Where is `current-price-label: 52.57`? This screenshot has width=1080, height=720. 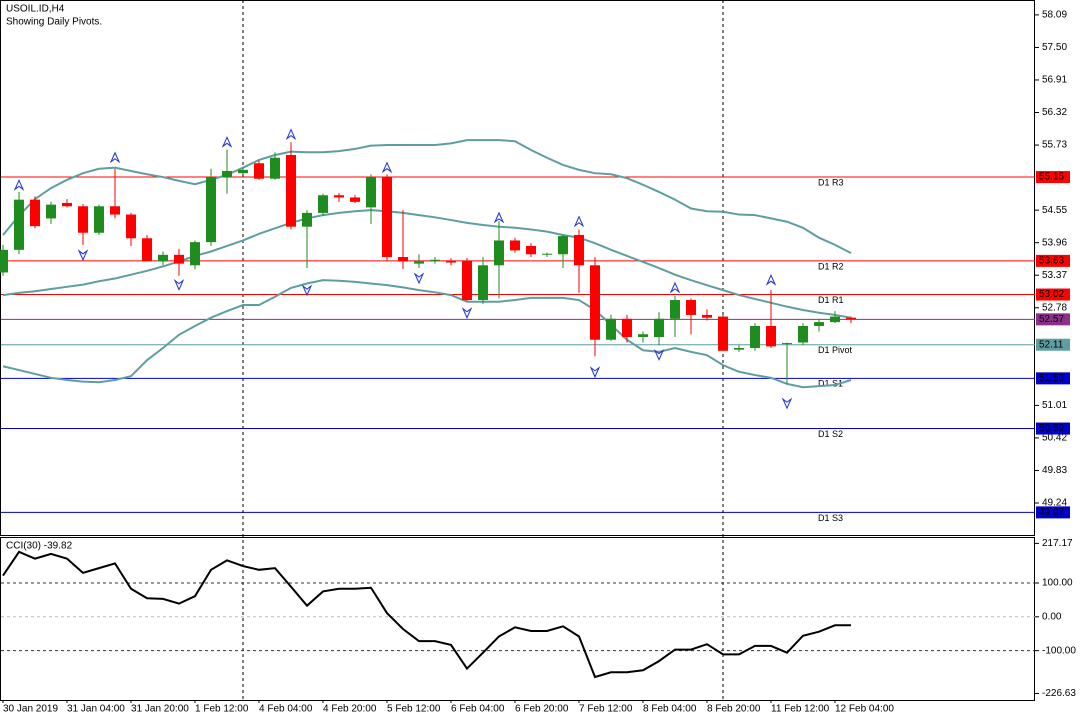
current-price-label: 52.57 is located at coordinates (1051, 319).